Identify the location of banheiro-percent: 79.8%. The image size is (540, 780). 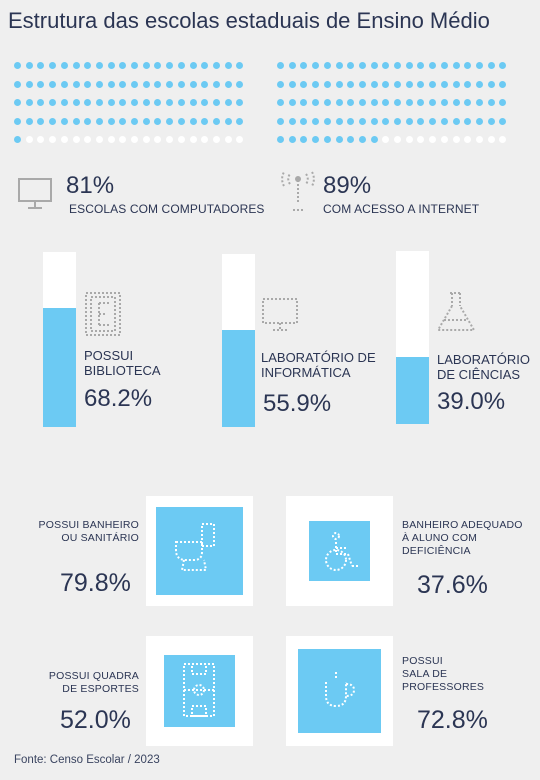
(95, 583).